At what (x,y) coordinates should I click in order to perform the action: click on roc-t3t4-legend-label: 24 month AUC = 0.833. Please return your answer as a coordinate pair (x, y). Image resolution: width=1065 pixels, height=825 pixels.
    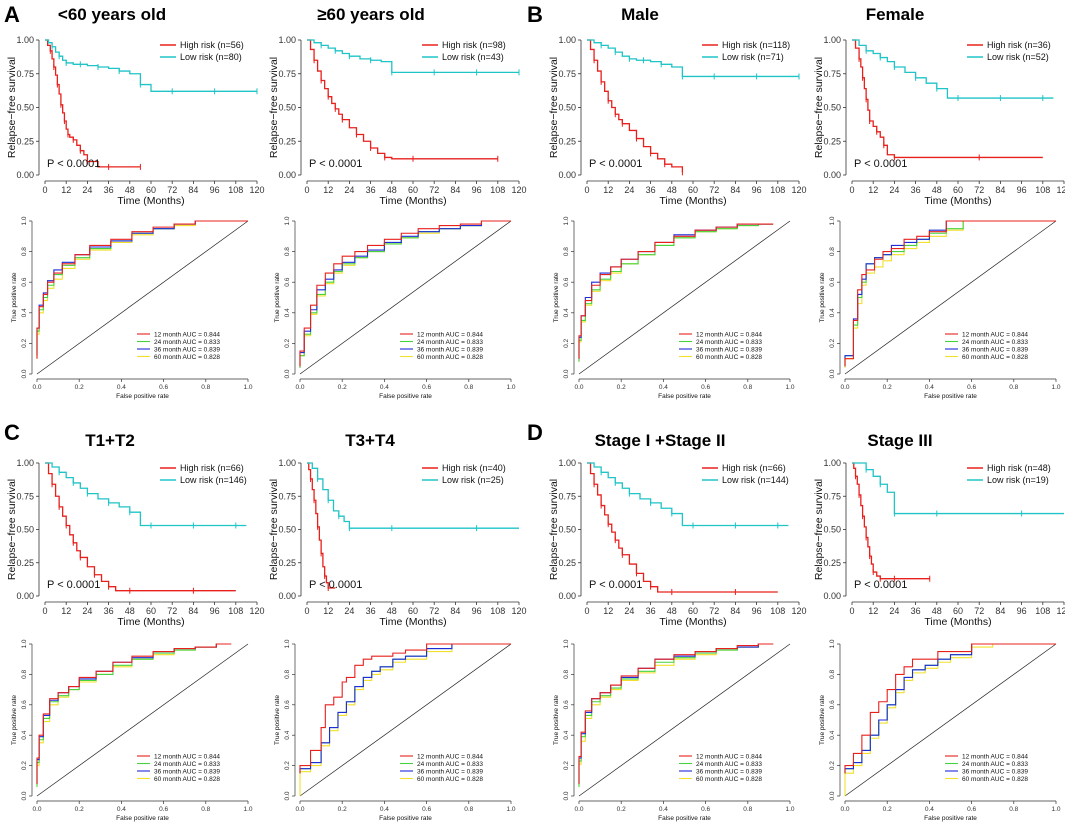
    Looking at the image, I should click on (450, 764).